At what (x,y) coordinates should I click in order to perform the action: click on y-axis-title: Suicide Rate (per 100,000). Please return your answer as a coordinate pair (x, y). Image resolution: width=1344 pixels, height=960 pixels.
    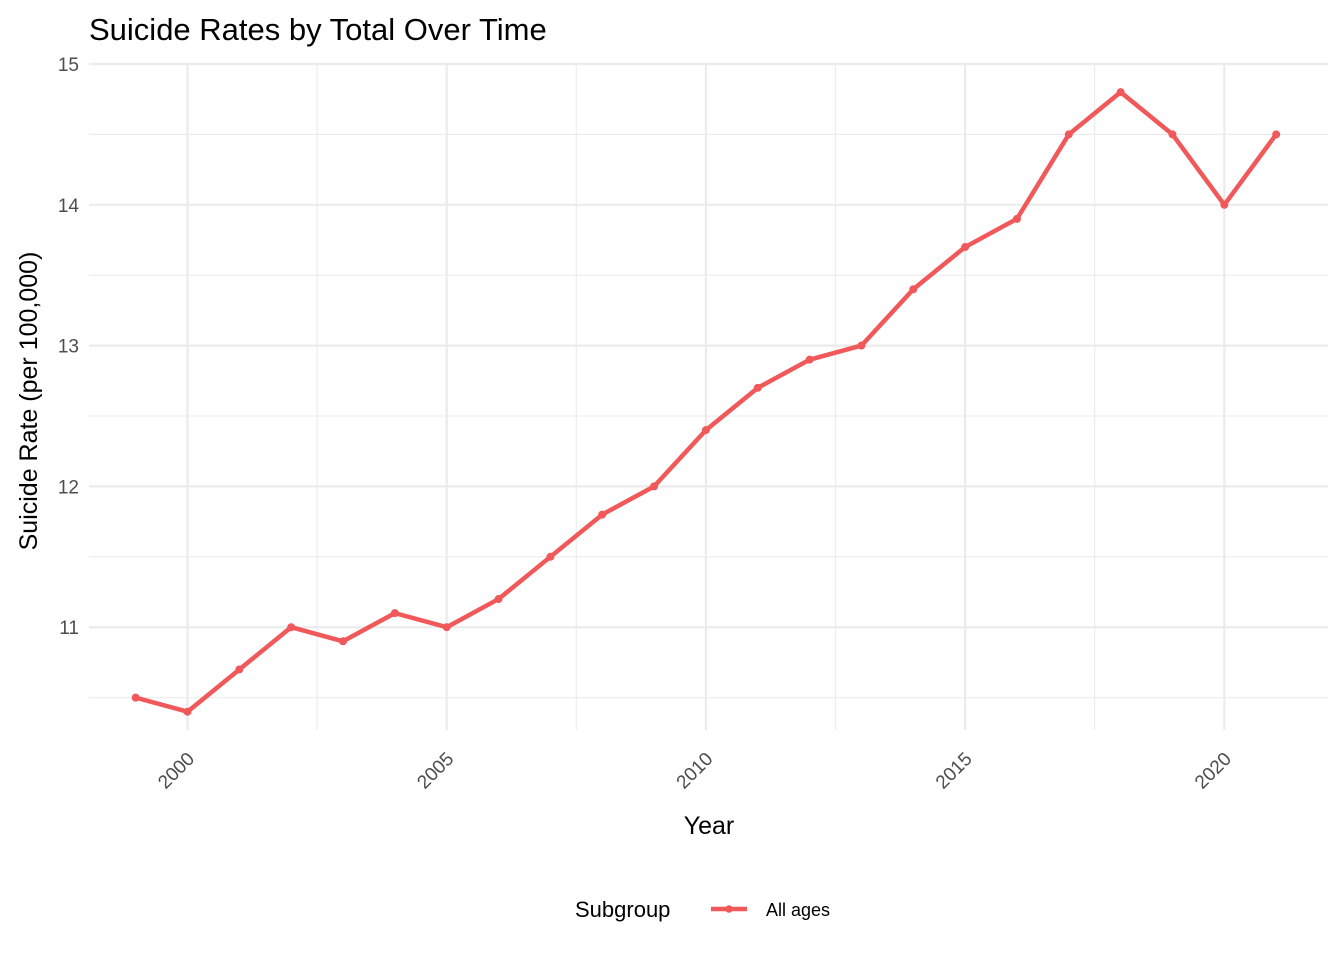
    Looking at the image, I should click on (29, 401).